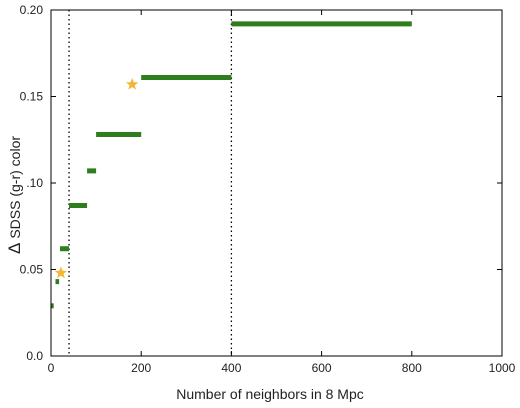  I want to click on y-tick-label-0: 0.0, so click(34, 356).